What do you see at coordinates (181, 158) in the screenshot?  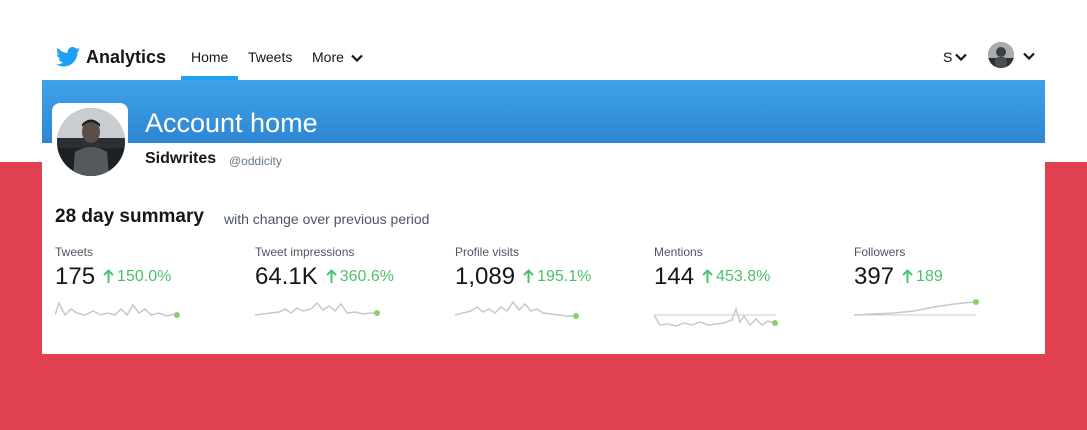 I see `account-name: Sidwrites` at bounding box center [181, 158].